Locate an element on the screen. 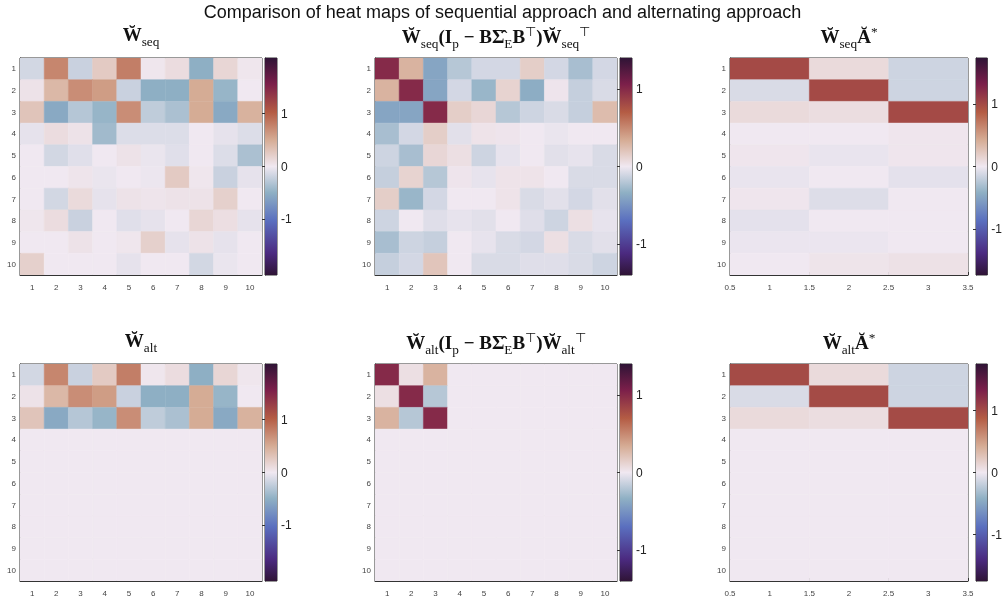  chart-title: W̆$_{alt}$Ă$^{*}$ is located at coordinates (849, 344).